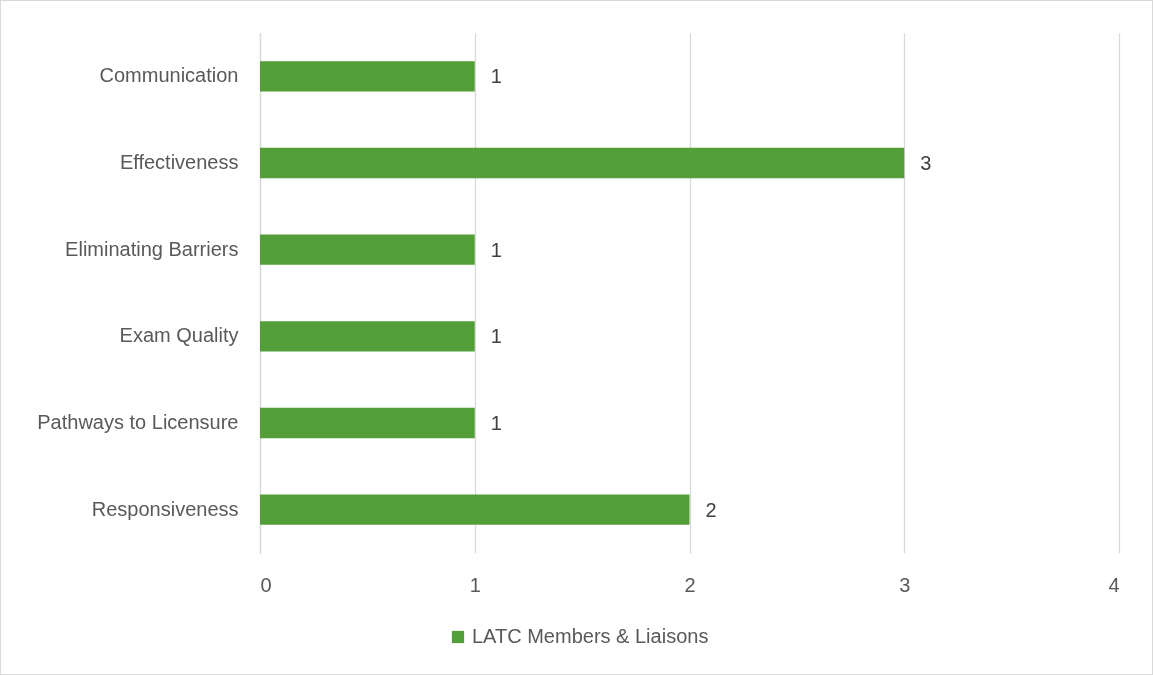  I want to click on x-tick-label: 3, so click(905, 584).